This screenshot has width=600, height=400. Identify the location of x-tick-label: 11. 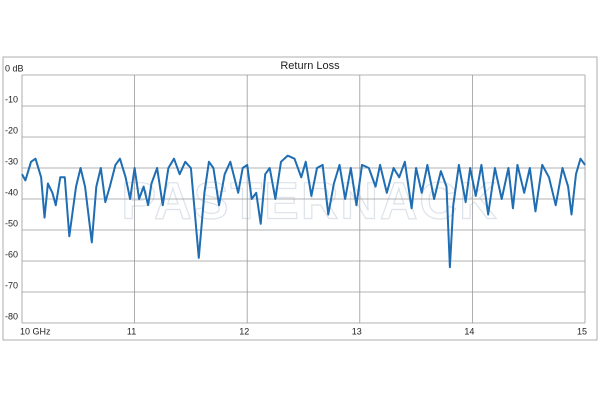
(131, 331).